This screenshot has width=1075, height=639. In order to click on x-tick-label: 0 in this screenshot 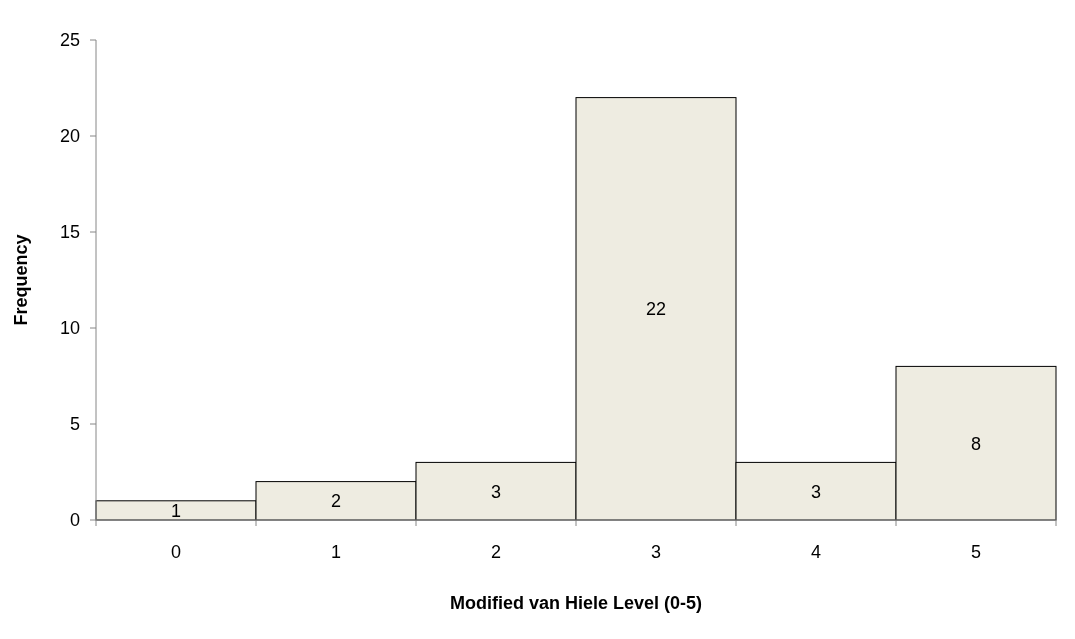, I will do `click(176, 552)`.